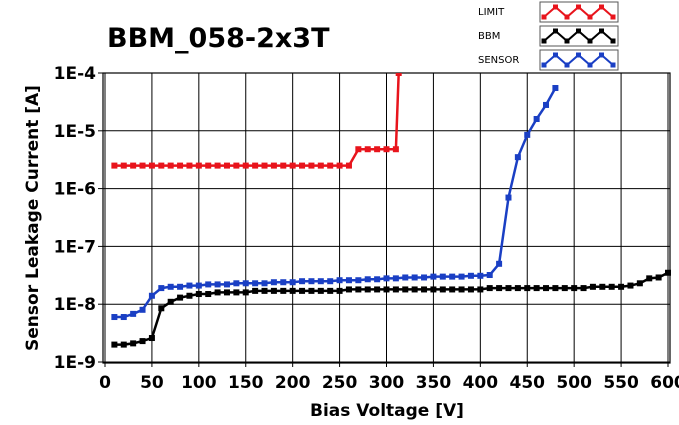  I want to click on legend-swatch-box, so click(579, 12).